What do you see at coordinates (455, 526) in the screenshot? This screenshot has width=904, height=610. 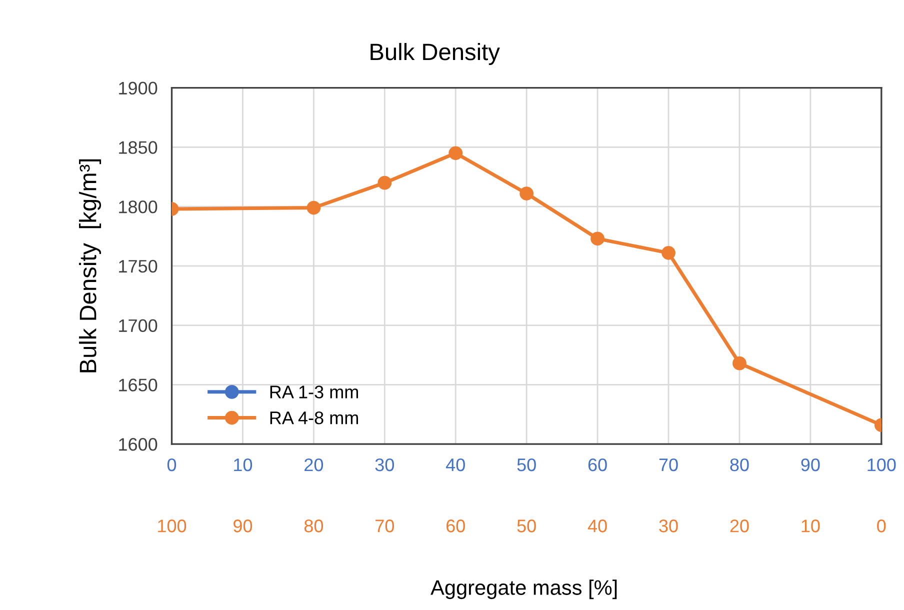 I see `x2-tick-label: 60` at bounding box center [455, 526].